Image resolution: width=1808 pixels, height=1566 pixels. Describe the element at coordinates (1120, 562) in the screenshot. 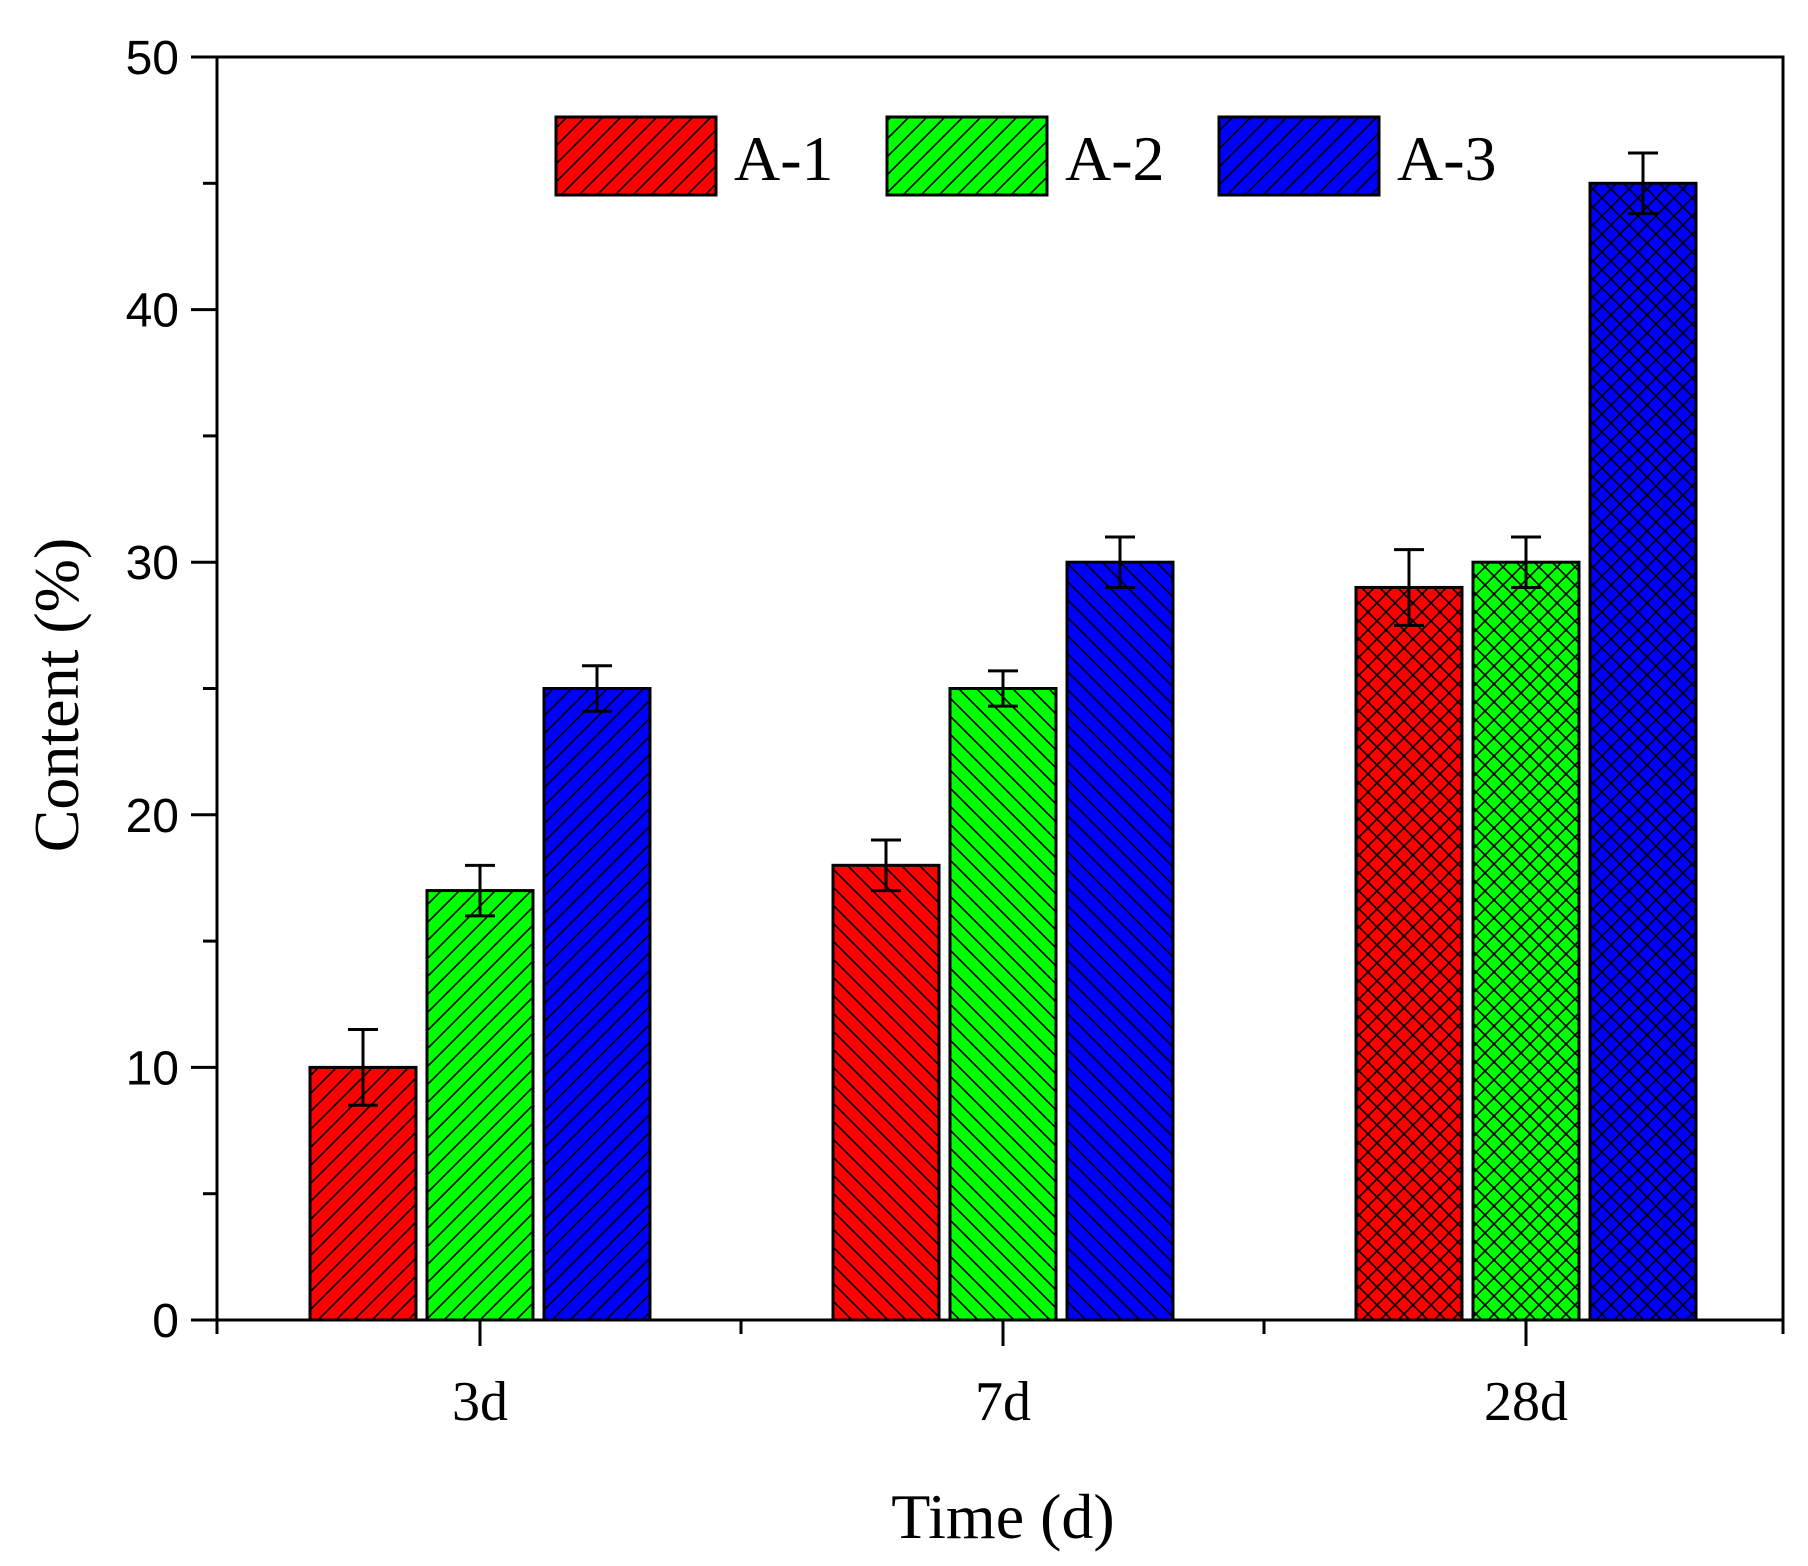

I see `error-bar-A-3-7d` at that location.